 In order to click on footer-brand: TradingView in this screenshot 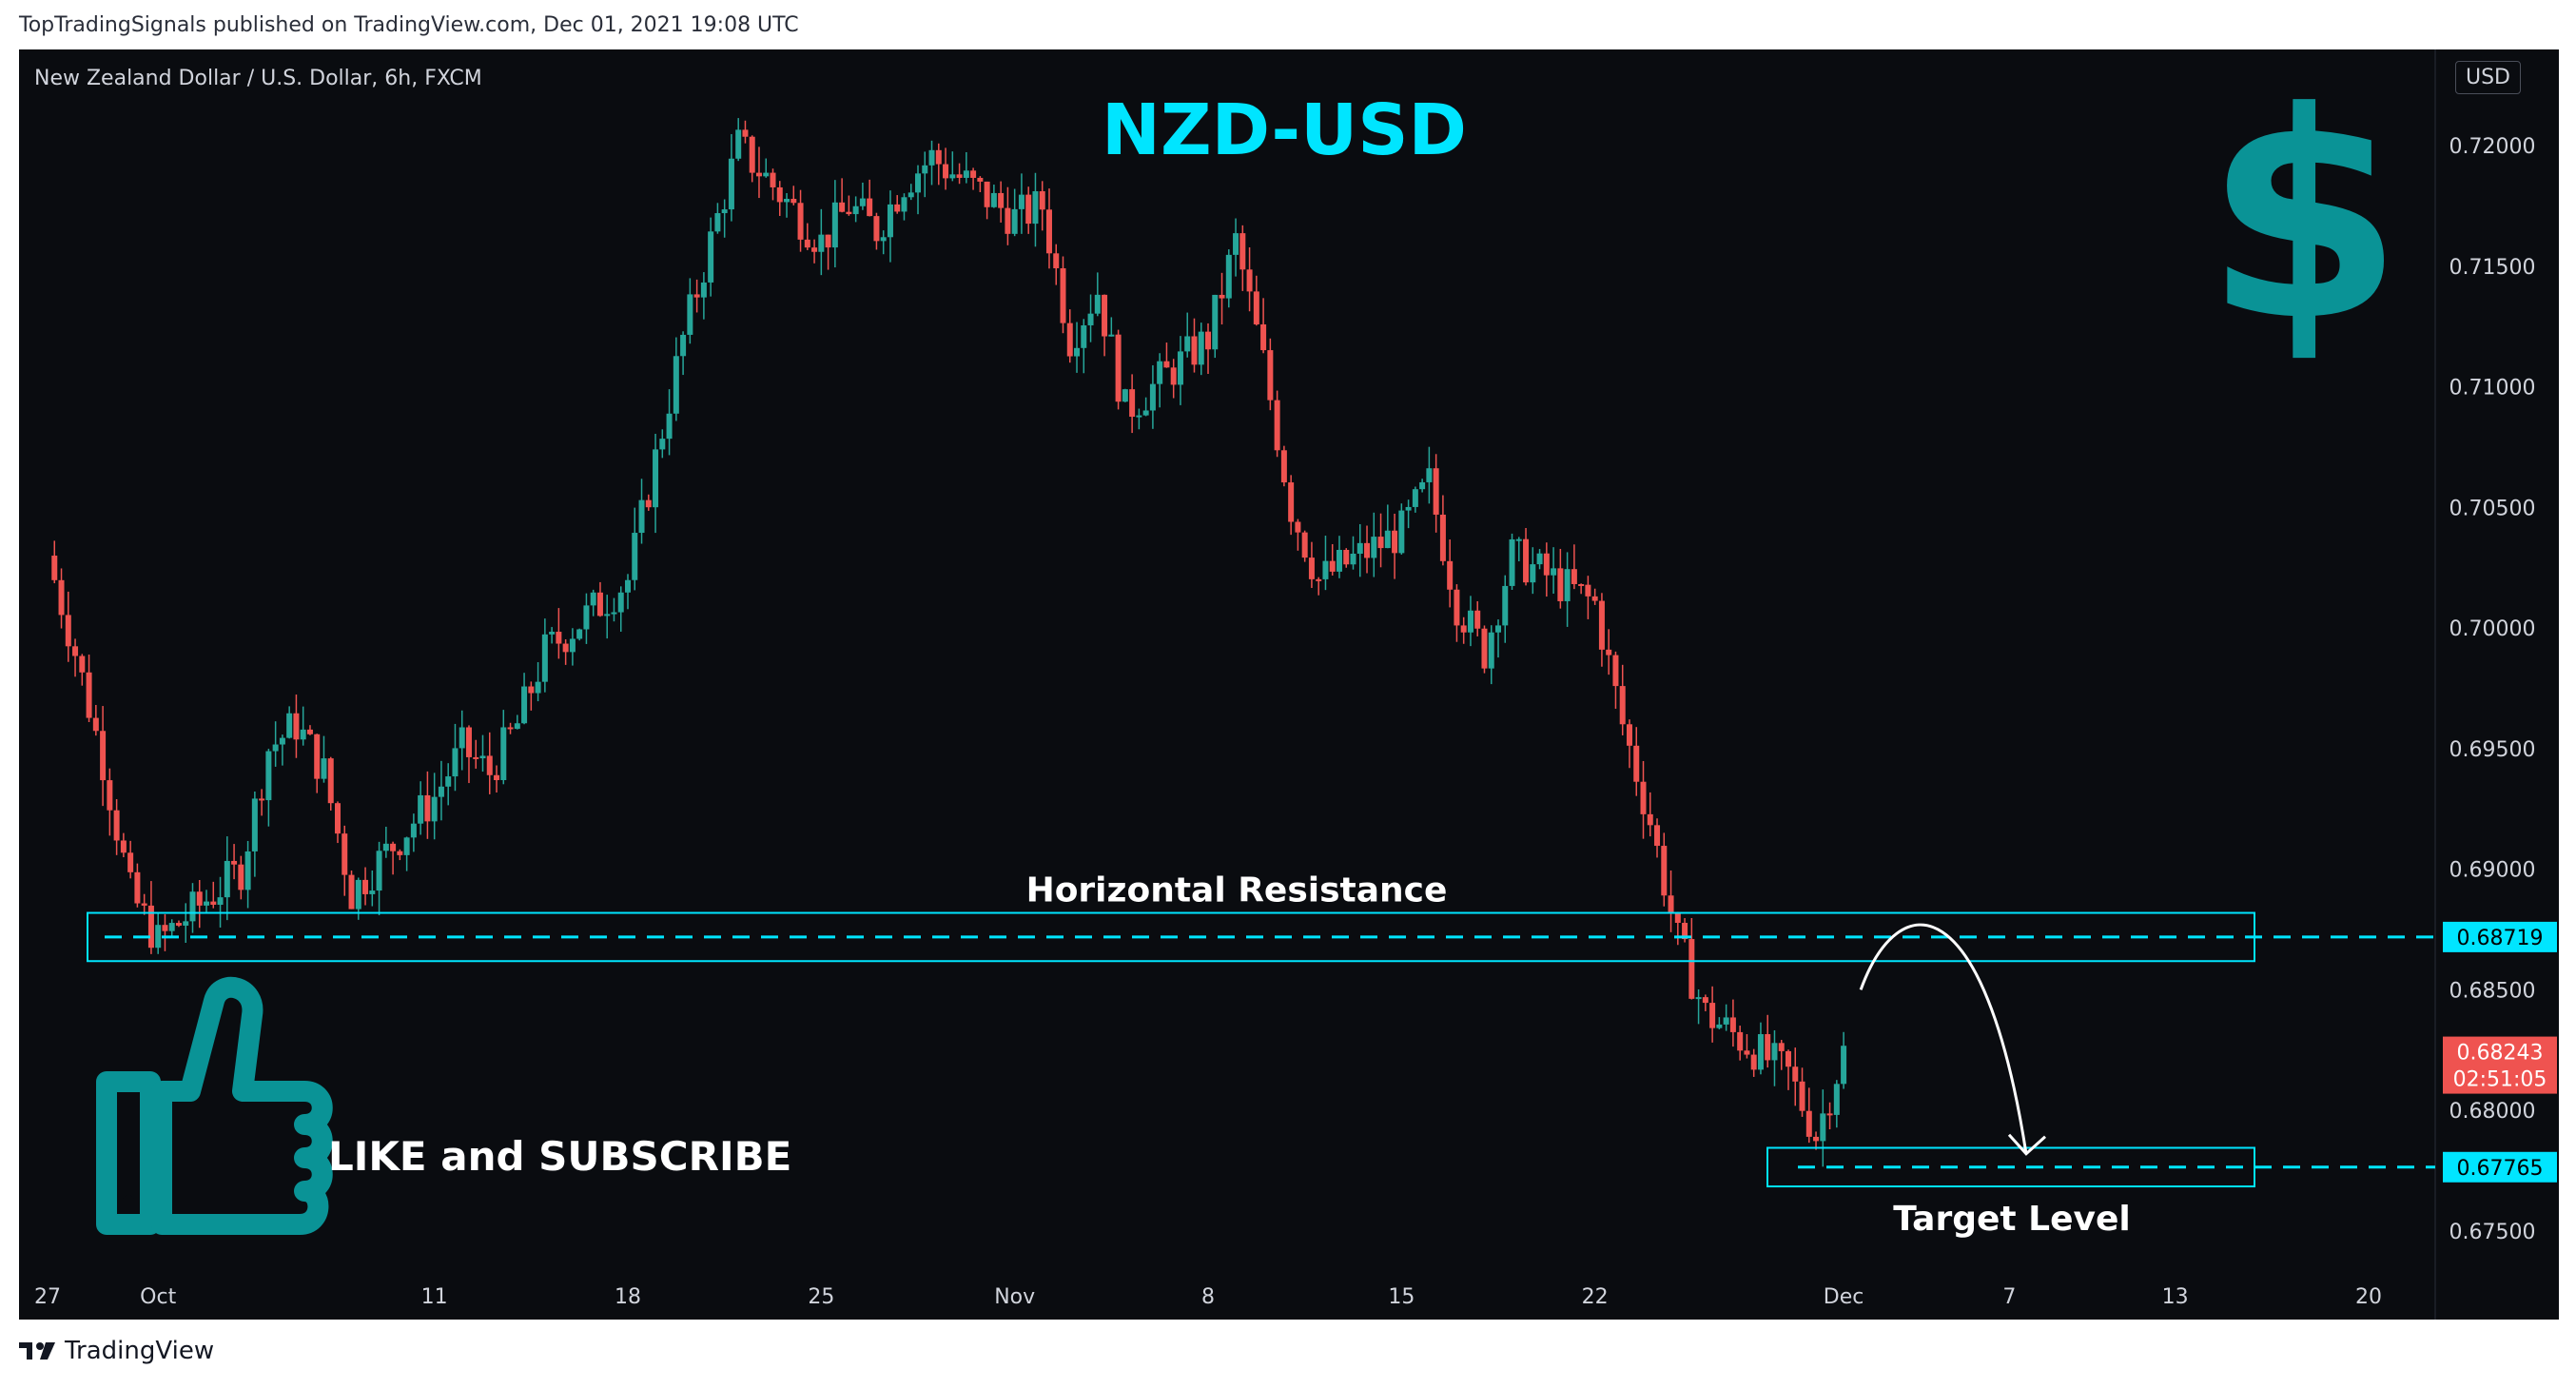, I will do `click(117, 1351)`.